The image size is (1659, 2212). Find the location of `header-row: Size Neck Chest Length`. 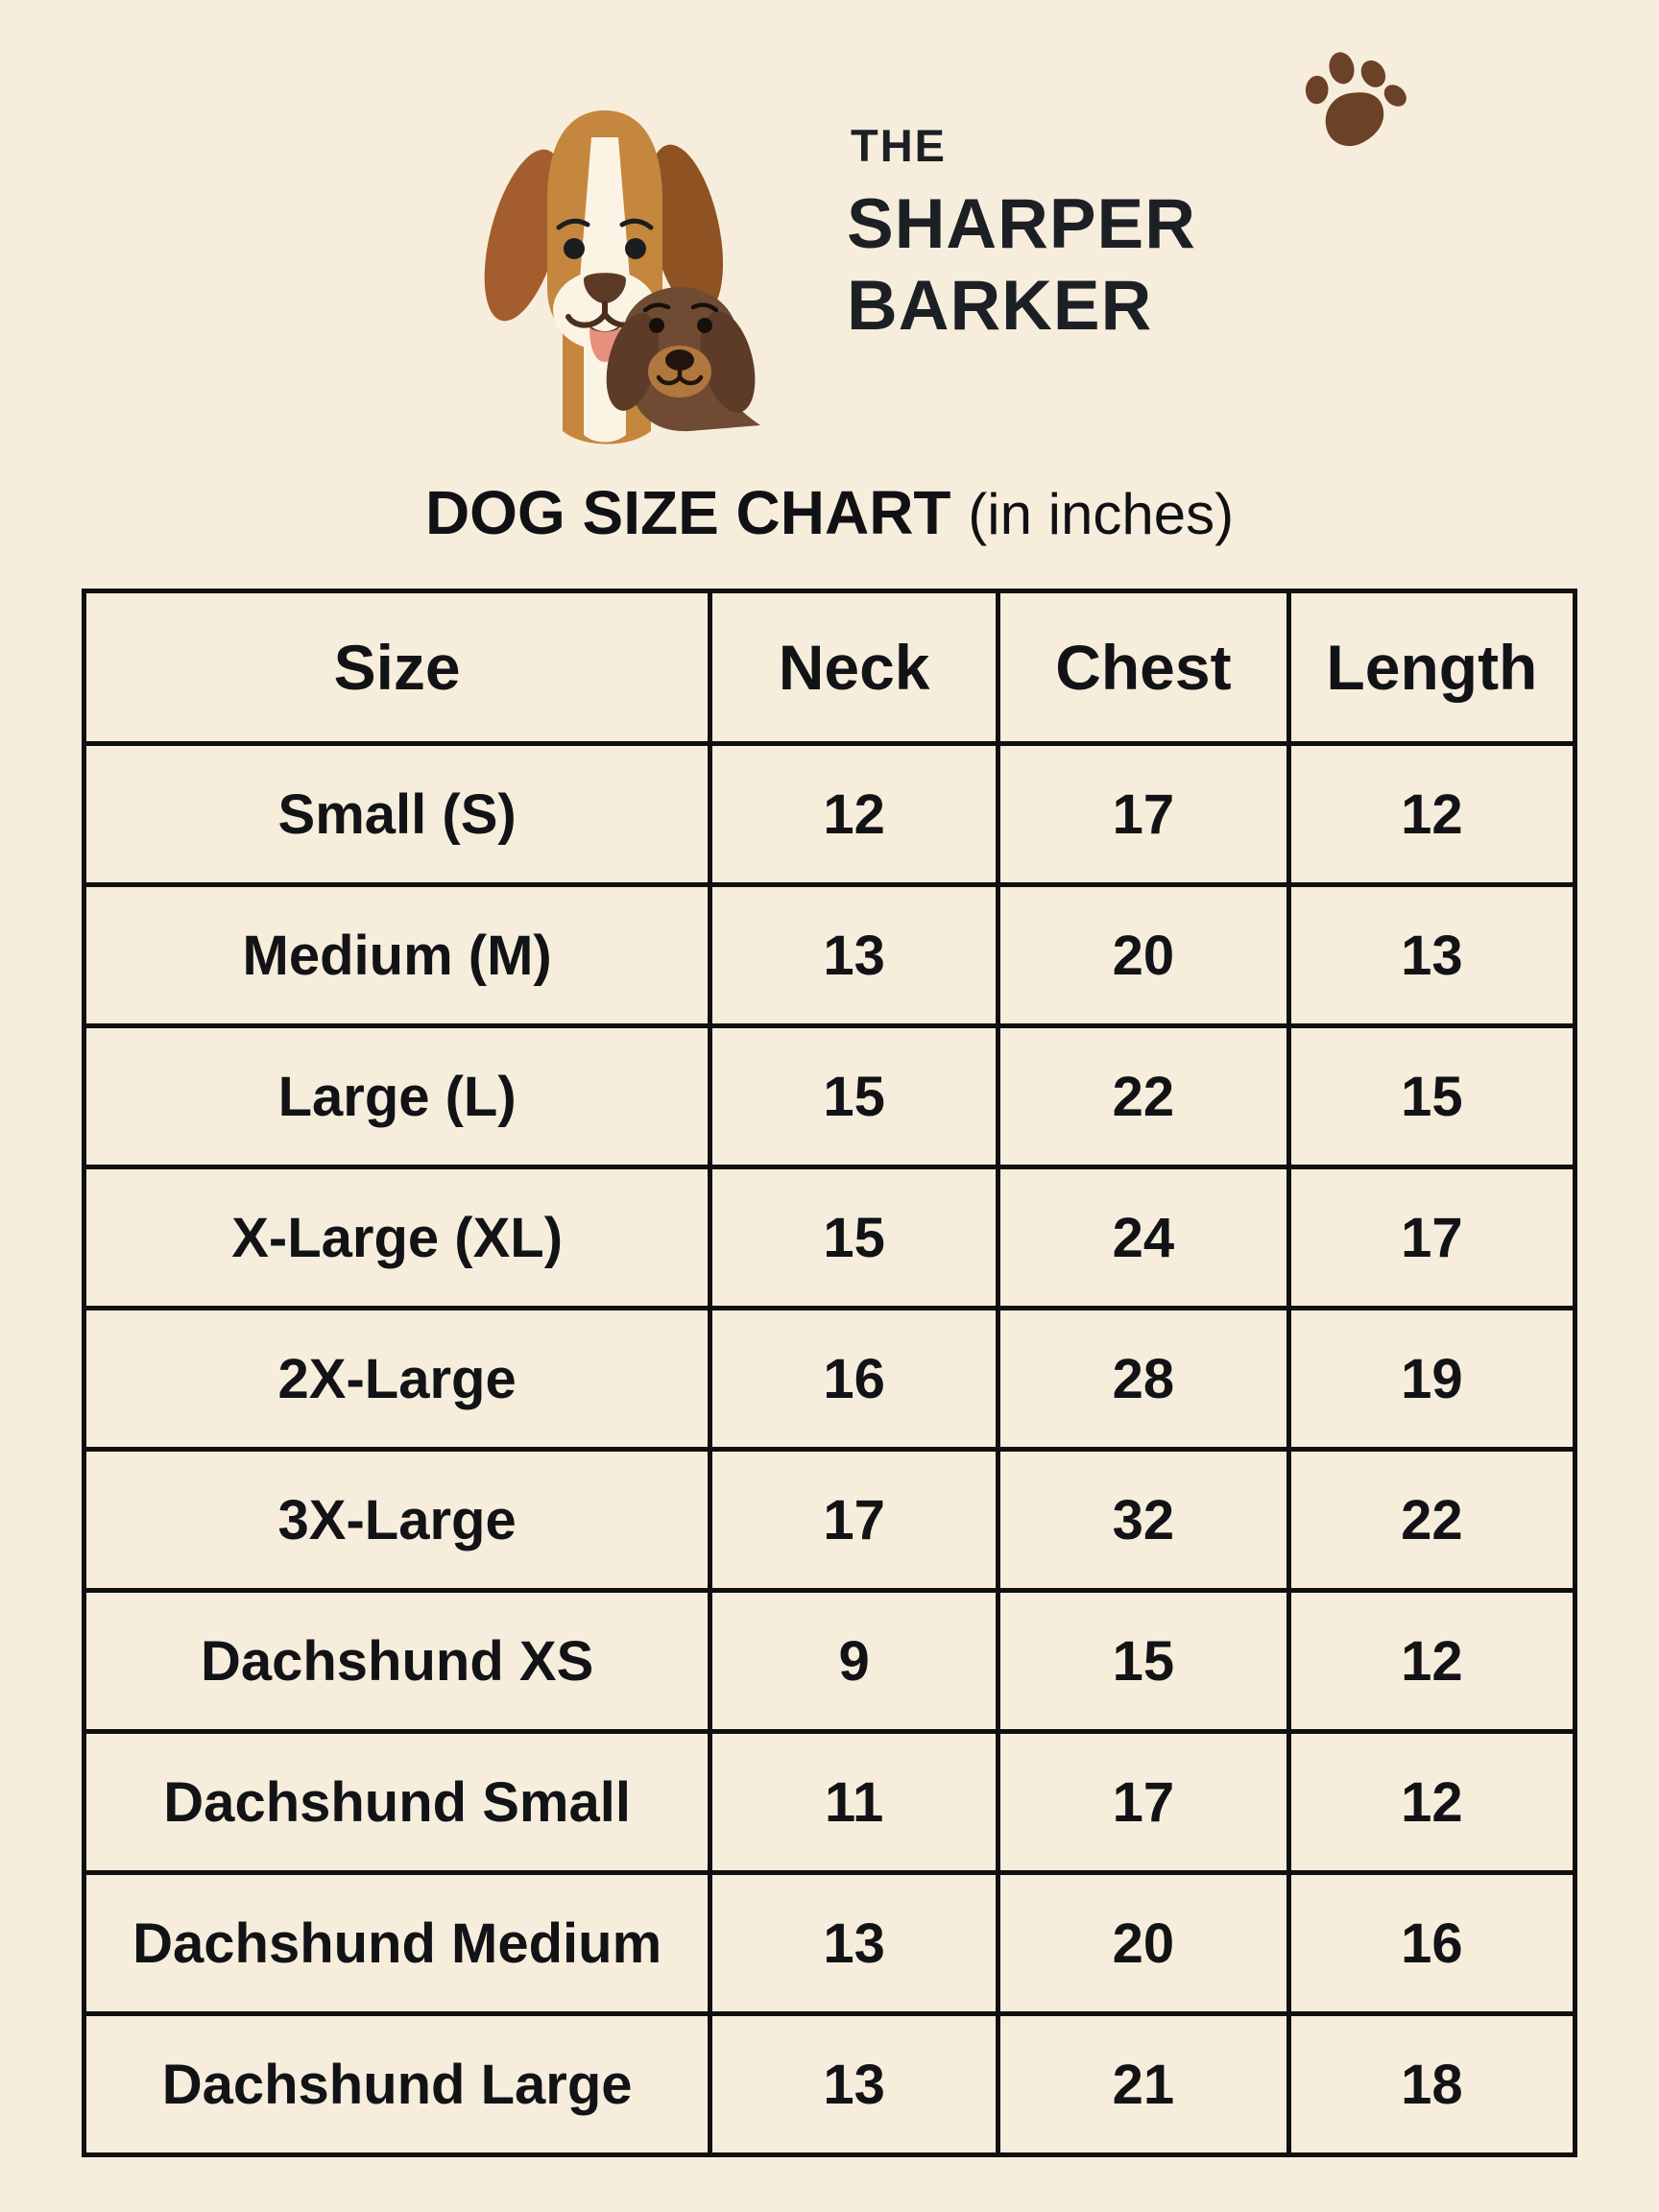

header-row: Size Neck Chest Length is located at coordinates (829, 668).